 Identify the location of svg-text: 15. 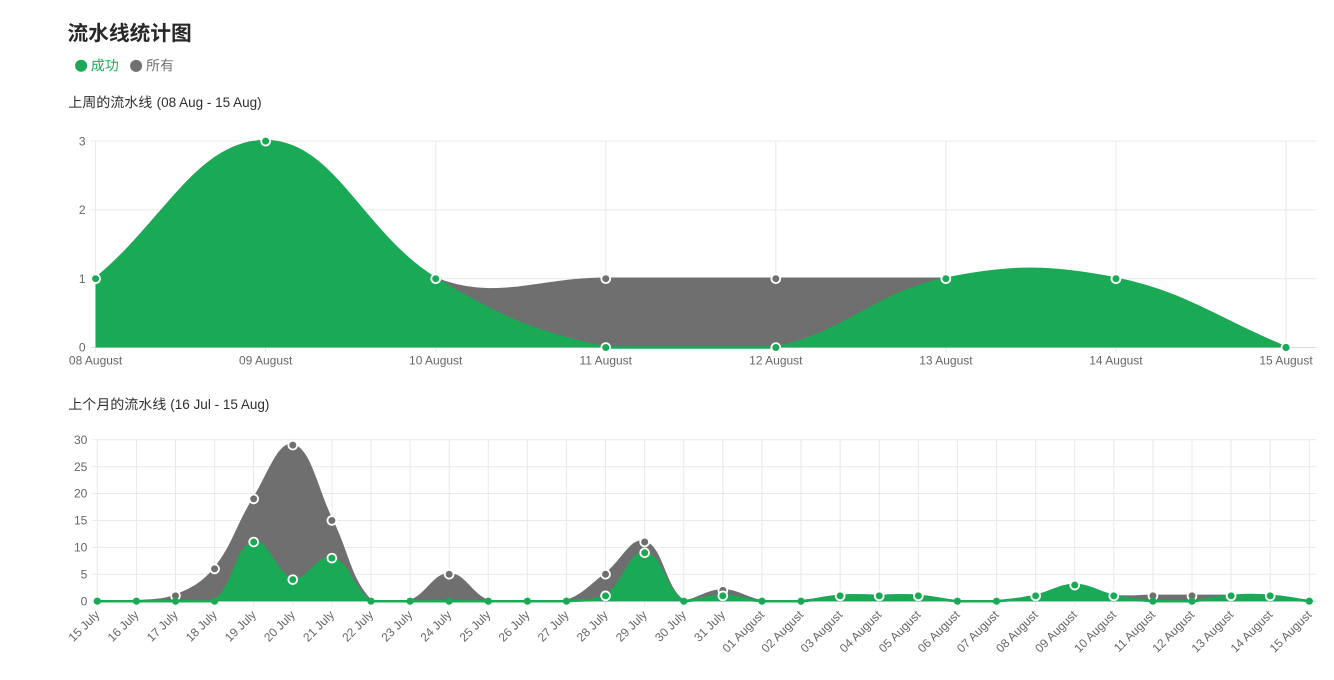
(81, 521).